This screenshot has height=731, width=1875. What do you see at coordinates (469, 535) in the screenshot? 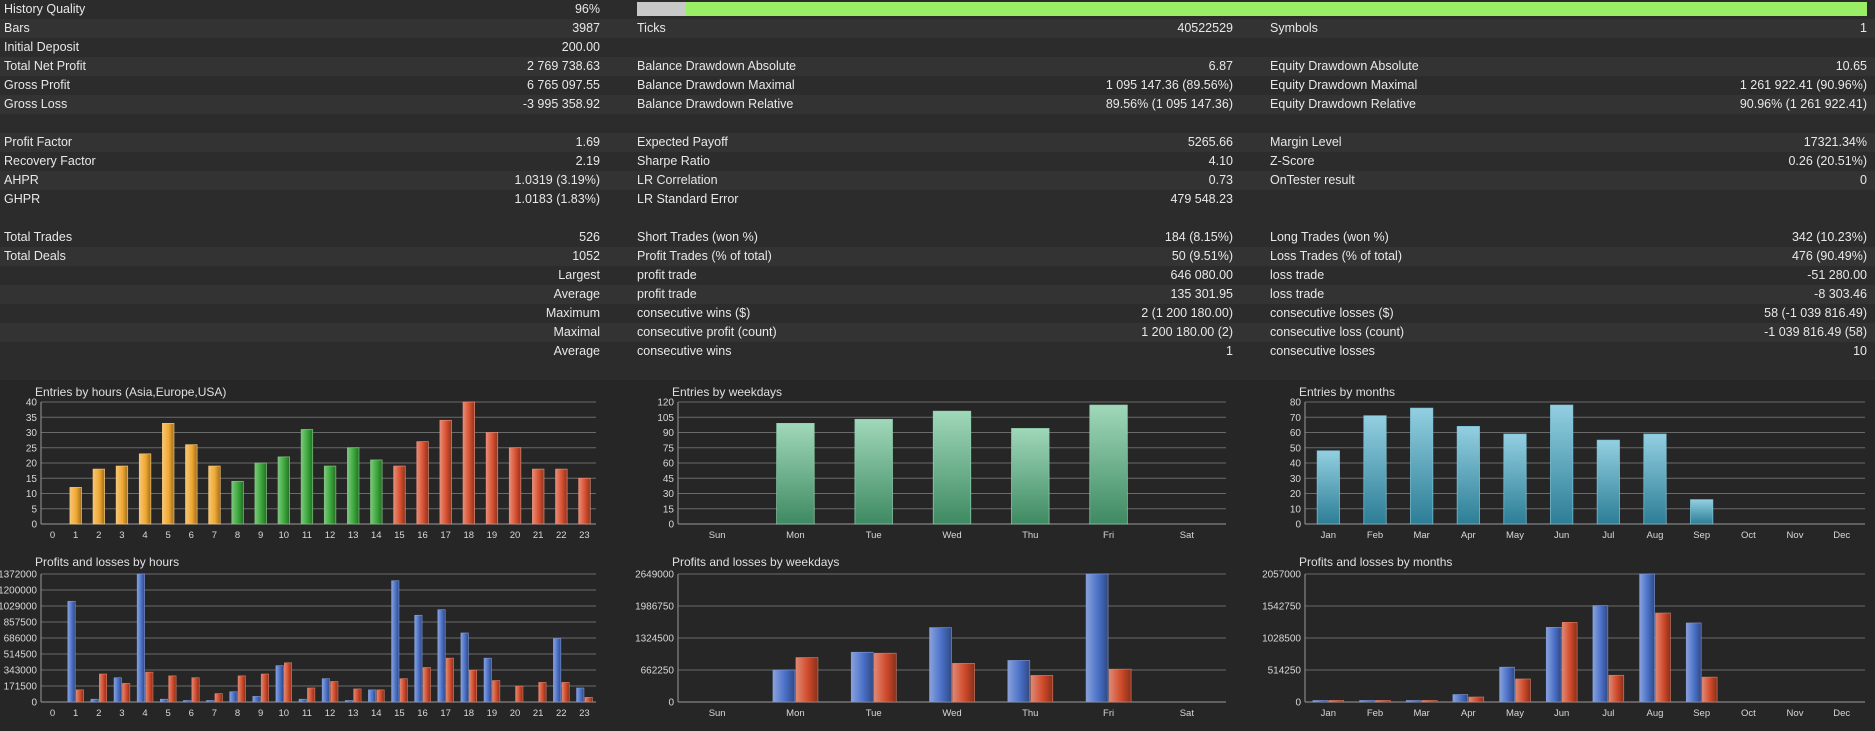
I see `x-tick-label: 18` at bounding box center [469, 535].